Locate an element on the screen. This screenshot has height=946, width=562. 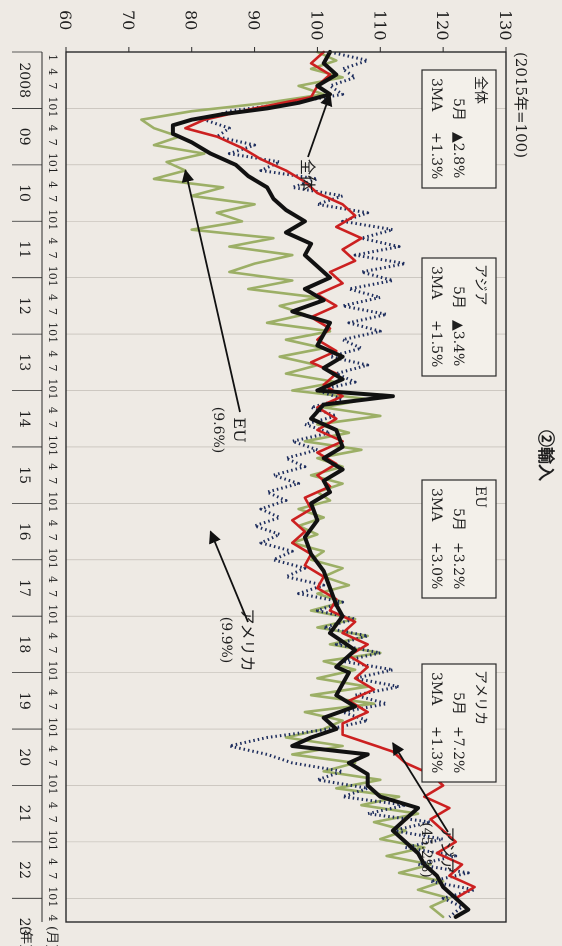
year-label: 12 is located at coordinates (24, 306).